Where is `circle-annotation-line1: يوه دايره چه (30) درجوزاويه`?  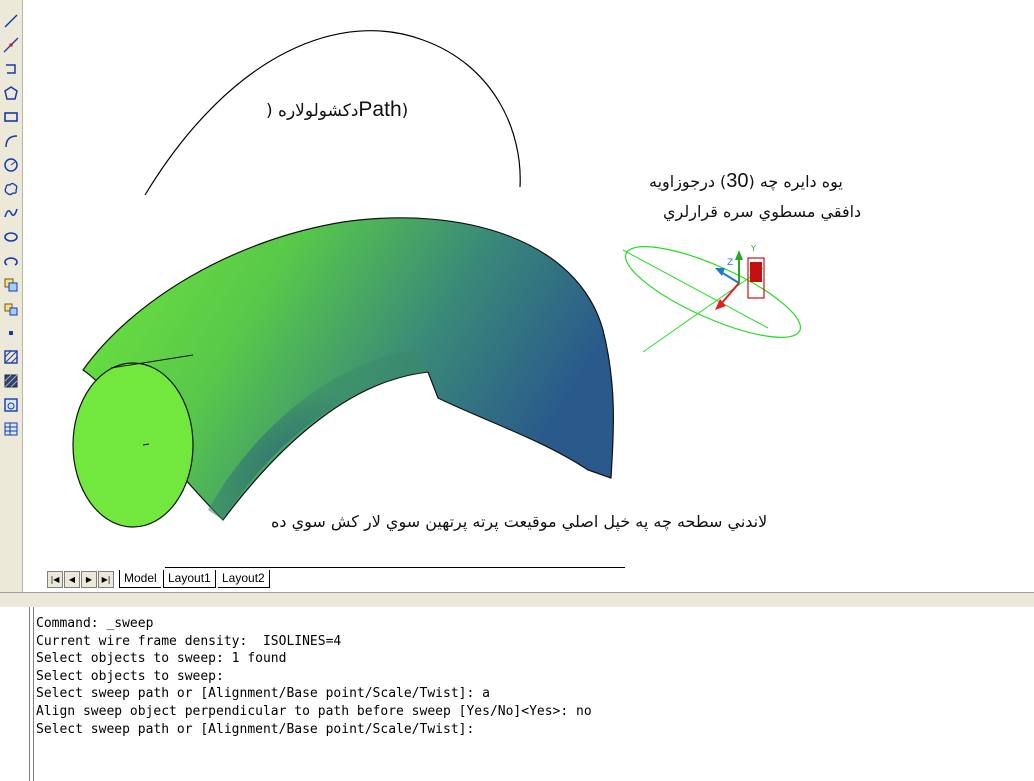 circle-annotation-line1: يوه دايره چه (30) درجوزاويه is located at coordinates (746, 181).